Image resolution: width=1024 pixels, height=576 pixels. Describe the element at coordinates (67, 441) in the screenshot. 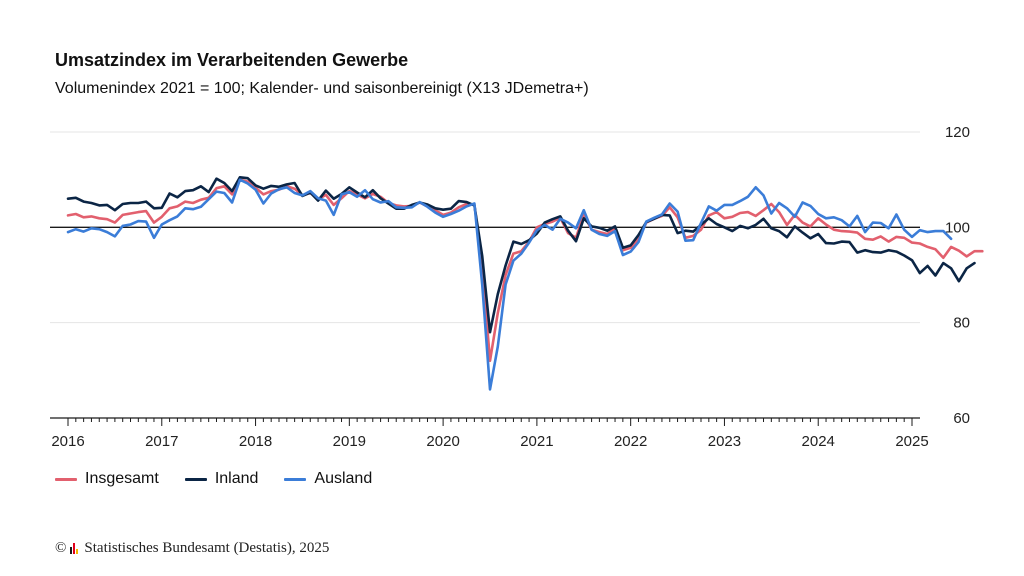

I see `x-tick-label: 2016` at that location.